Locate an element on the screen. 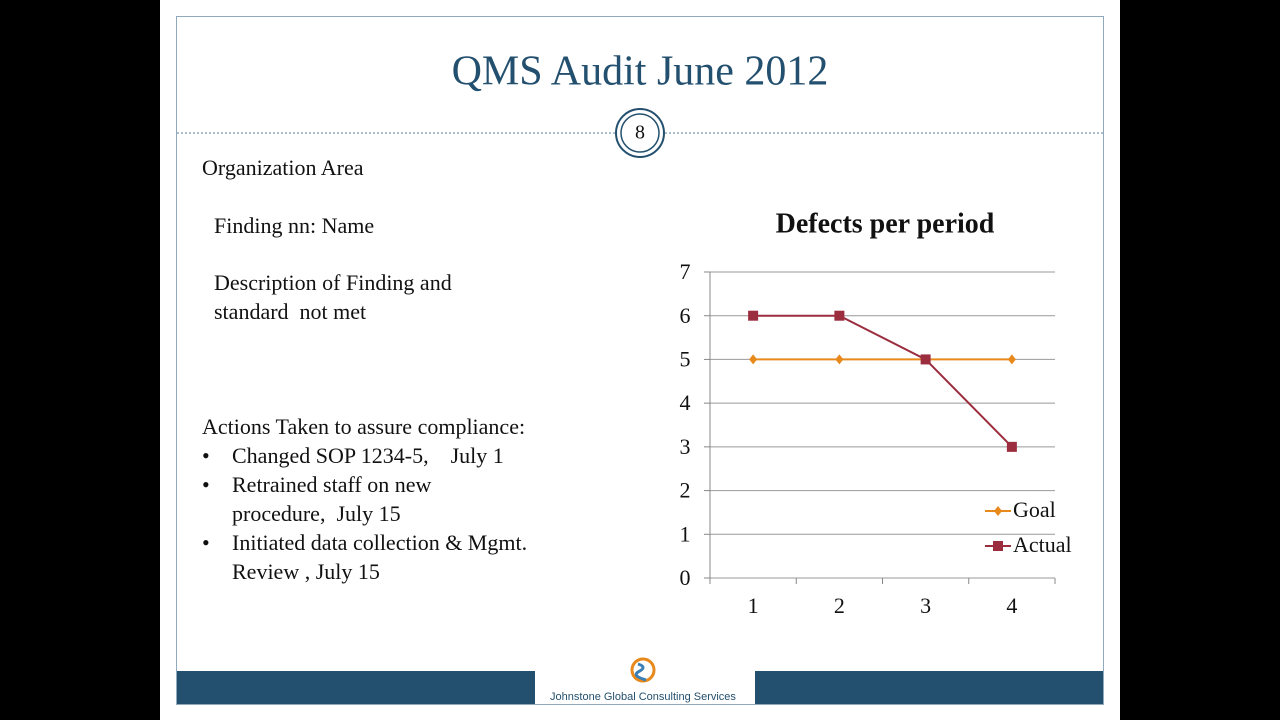 The image size is (1280, 720). logo is located at coordinates (643, 670).